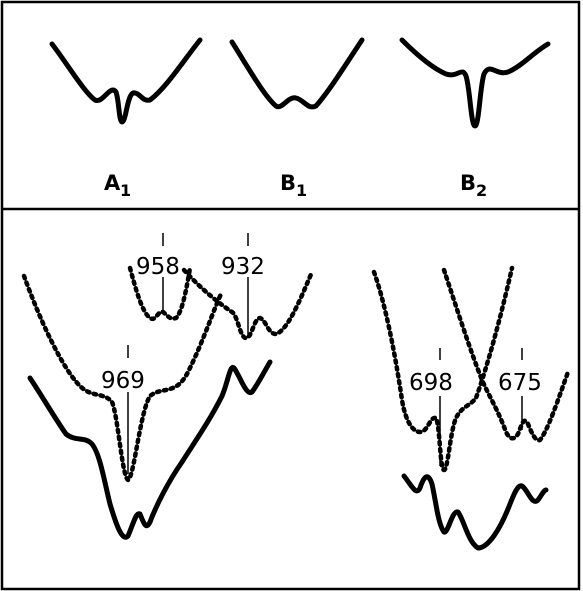 This screenshot has width=583, height=591. Describe the element at coordinates (123, 381) in the screenshot. I see `band-label-969: 969` at that location.